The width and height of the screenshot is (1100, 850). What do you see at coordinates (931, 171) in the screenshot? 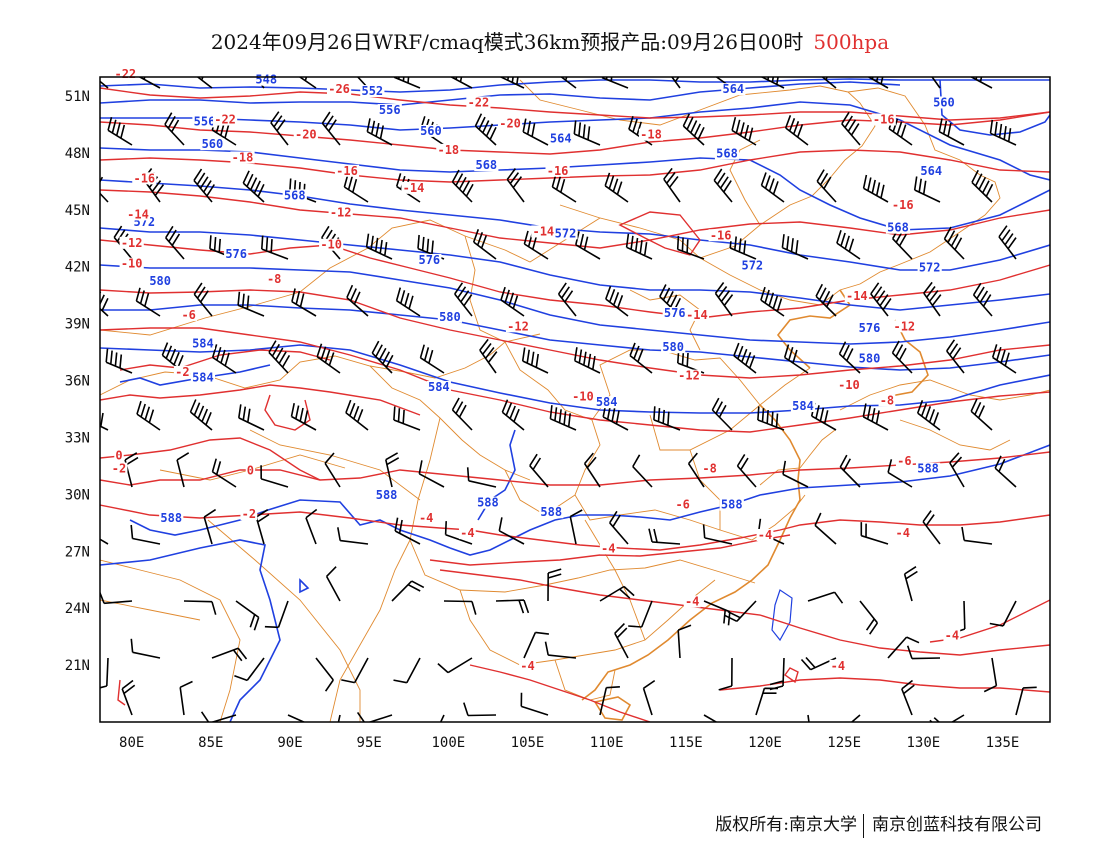
I see `geopotential-label: 564` at bounding box center [931, 171].